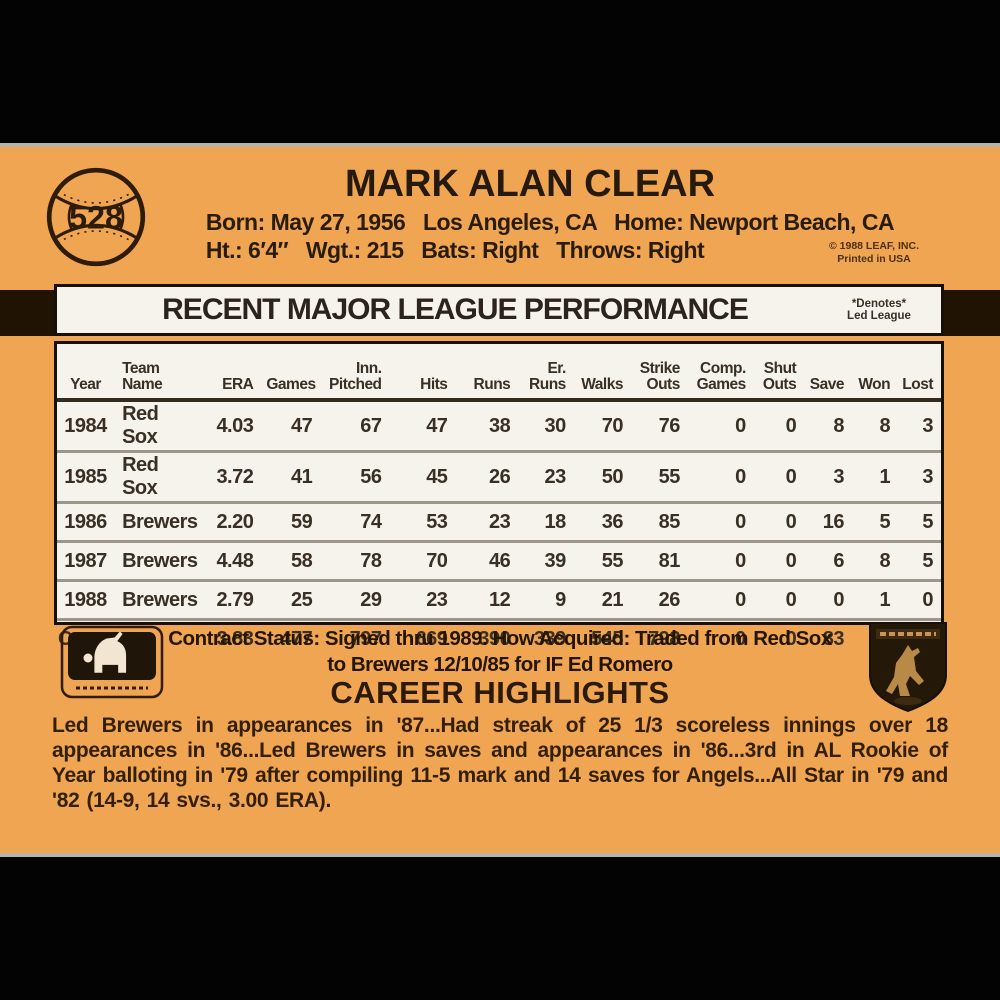  Describe the element at coordinates (612, 521) in the screenshot. I see `stats-cell: 36` at that location.